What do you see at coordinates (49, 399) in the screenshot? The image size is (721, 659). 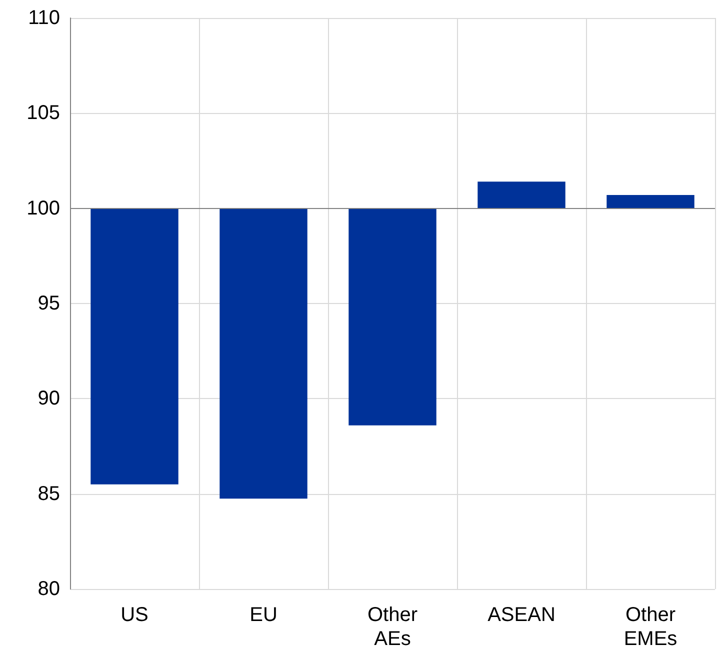 I see `y-tick-label: 90` at bounding box center [49, 399].